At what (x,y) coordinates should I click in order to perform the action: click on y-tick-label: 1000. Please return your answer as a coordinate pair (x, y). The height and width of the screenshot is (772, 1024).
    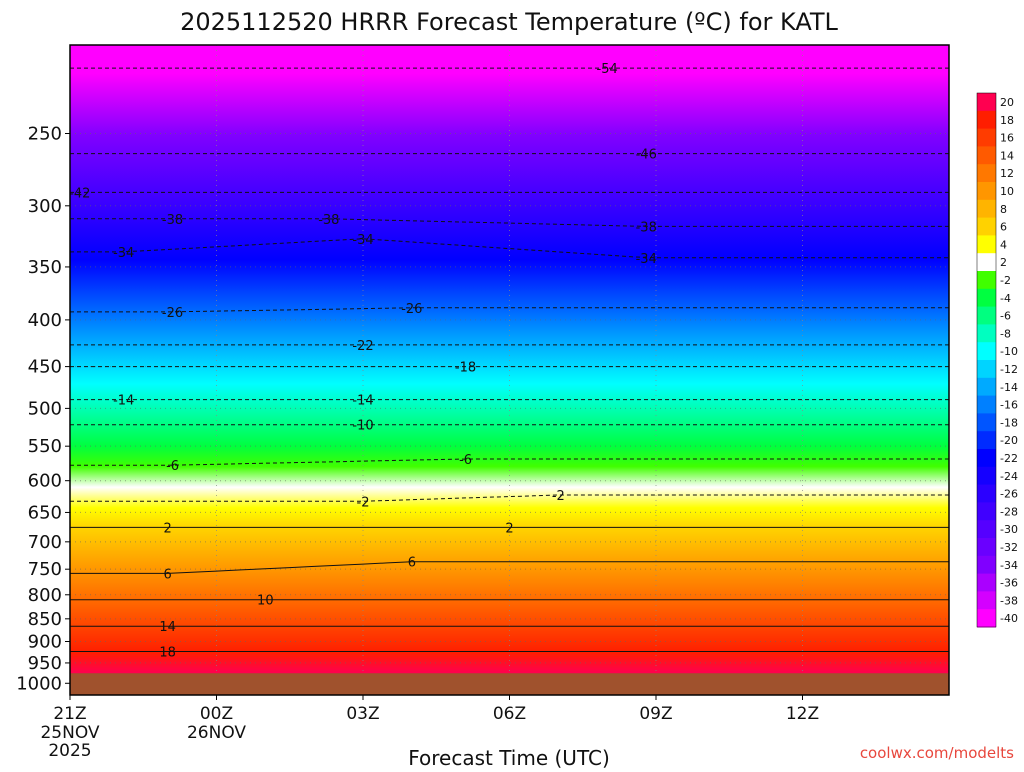
    Looking at the image, I should click on (39, 683).